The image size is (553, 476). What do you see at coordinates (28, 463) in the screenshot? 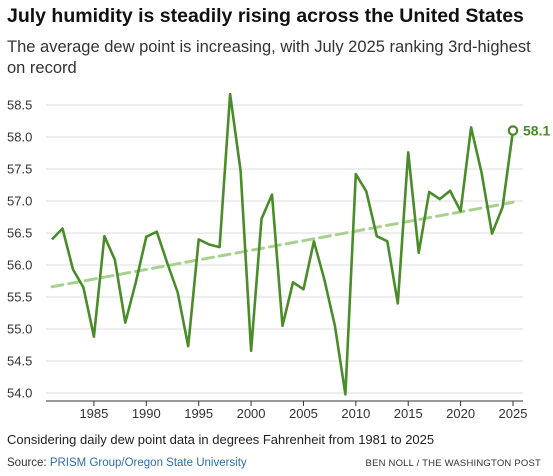
I see `source-prefix: Source:` at bounding box center [28, 463].